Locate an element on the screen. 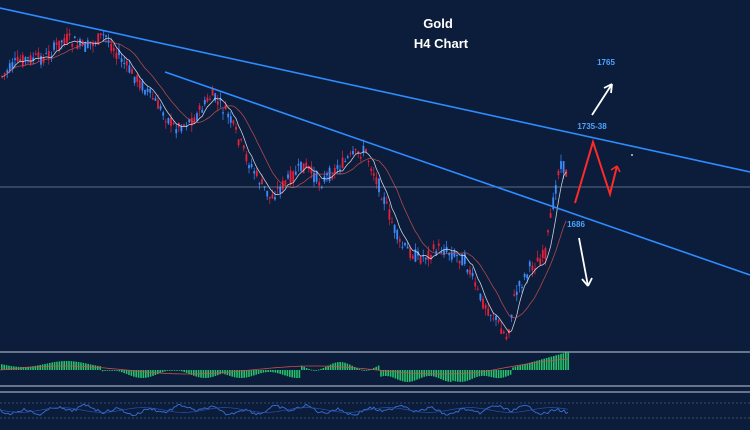 Image resolution: width=750 pixels, height=430 pixels. level-label-1765: 1765 is located at coordinates (606, 62).